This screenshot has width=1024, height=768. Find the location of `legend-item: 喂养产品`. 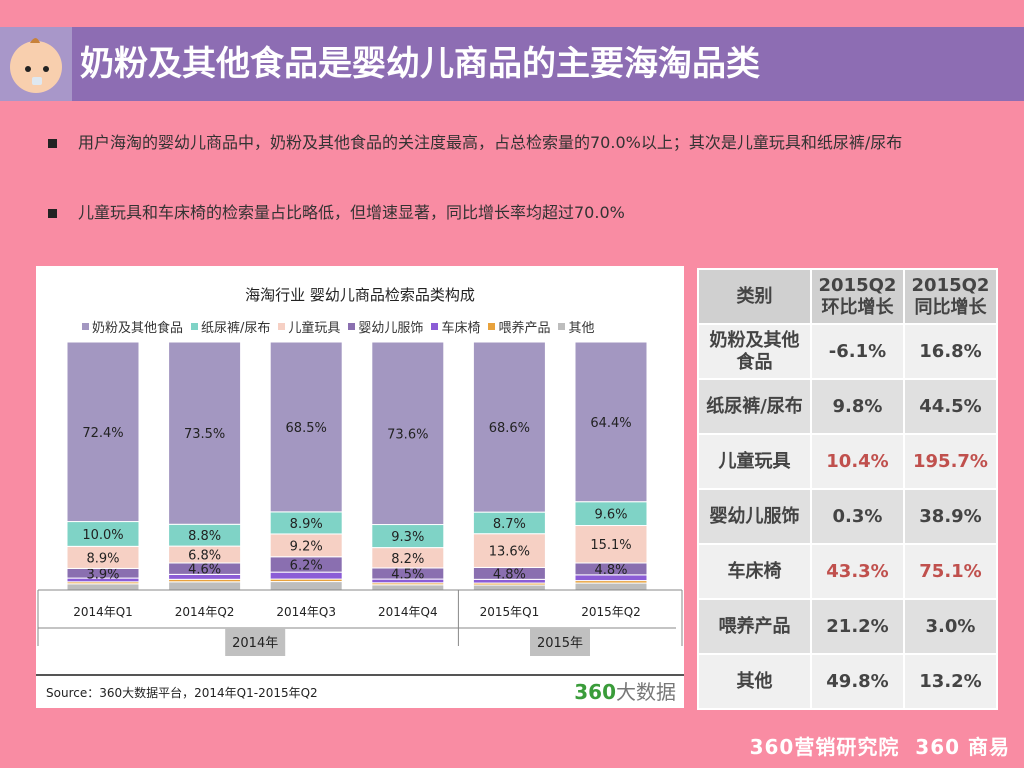

legend-item: 喂养产品 is located at coordinates (519, 326).